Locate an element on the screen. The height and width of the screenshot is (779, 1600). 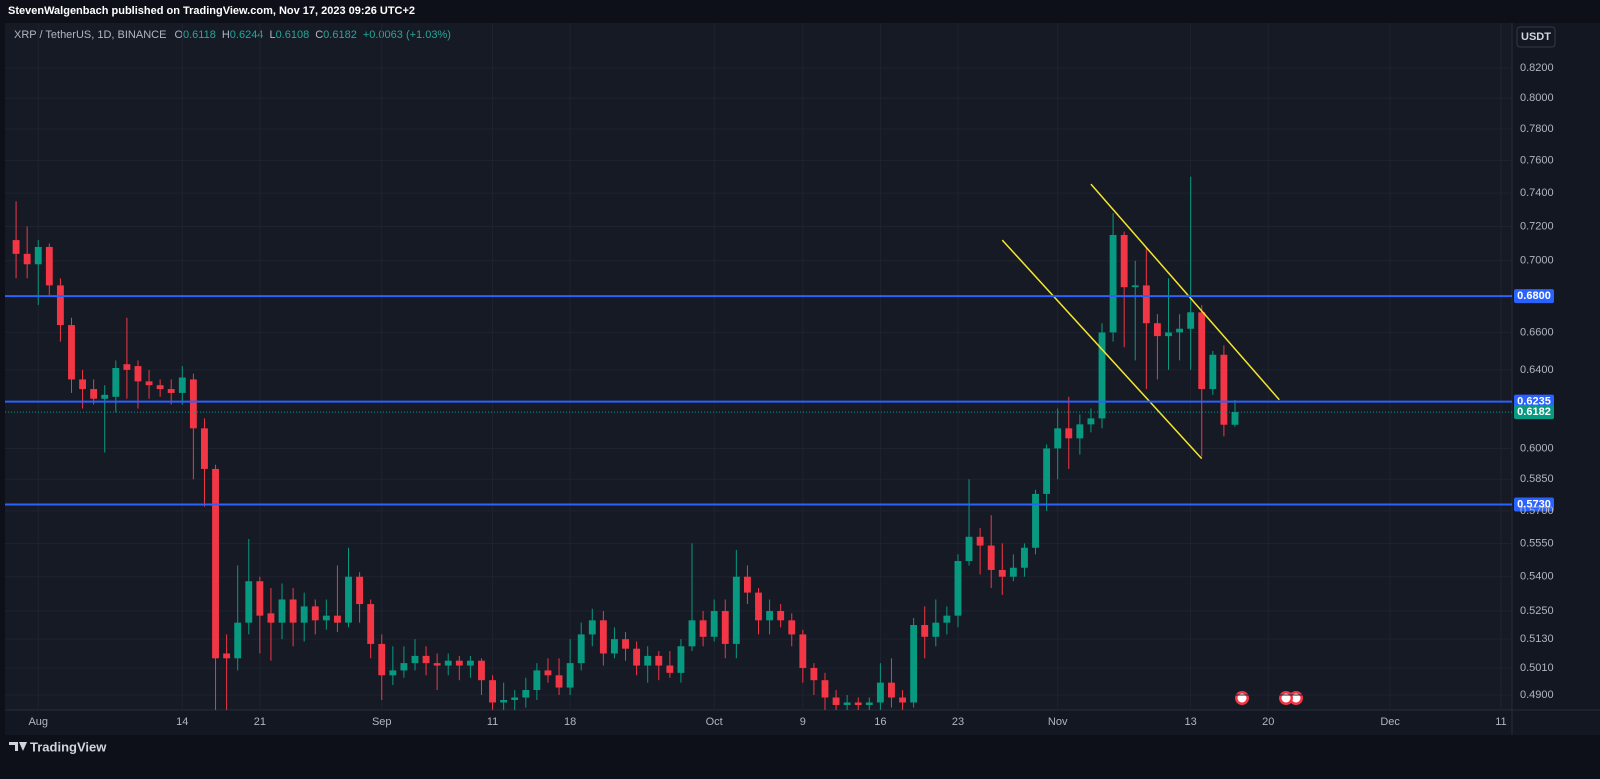
symbol: XRP / TetherUS, 1D, BINANCE is located at coordinates (90, 35).